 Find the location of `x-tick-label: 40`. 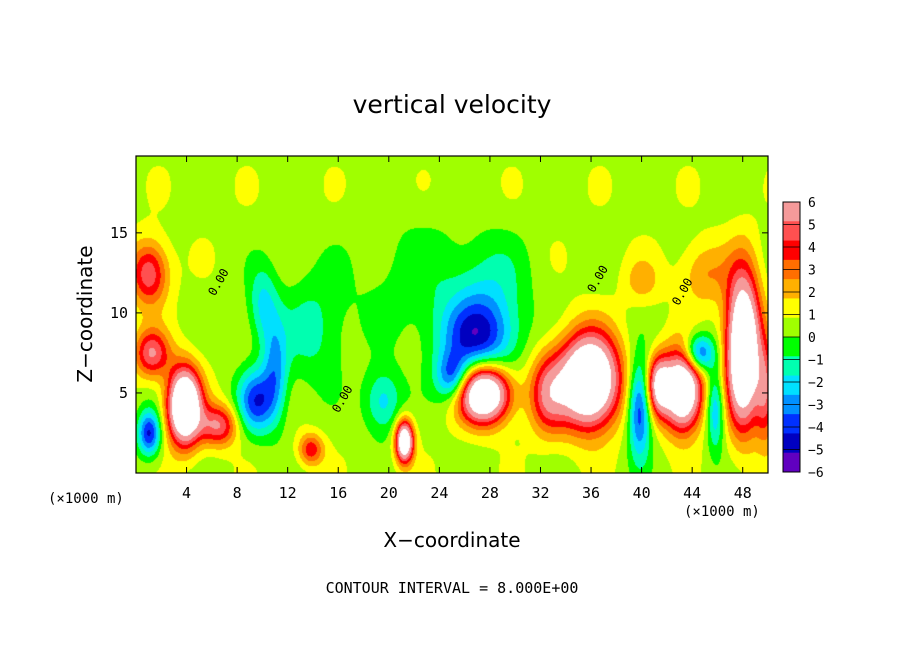

x-tick-label: 40 is located at coordinates (642, 493).